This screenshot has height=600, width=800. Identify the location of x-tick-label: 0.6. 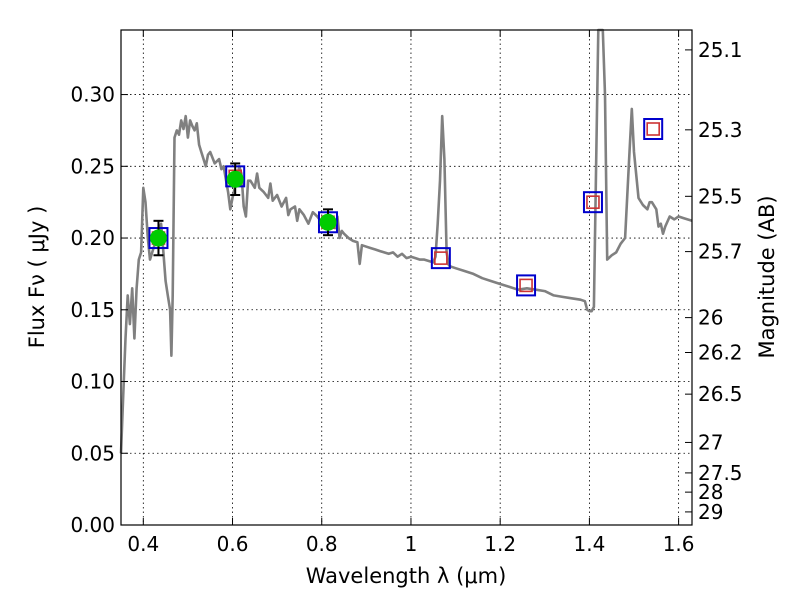
(233, 544).